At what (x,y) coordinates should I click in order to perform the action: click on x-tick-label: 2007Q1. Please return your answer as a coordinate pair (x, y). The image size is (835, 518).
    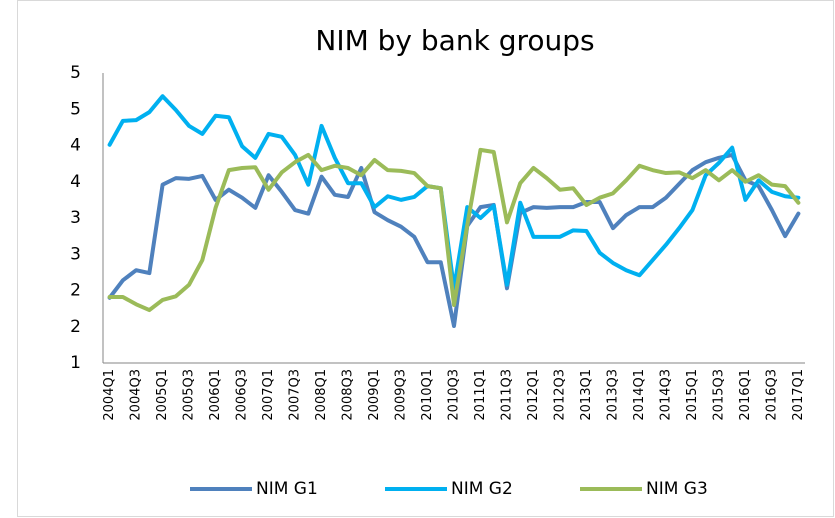
    Looking at the image, I should click on (268, 395).